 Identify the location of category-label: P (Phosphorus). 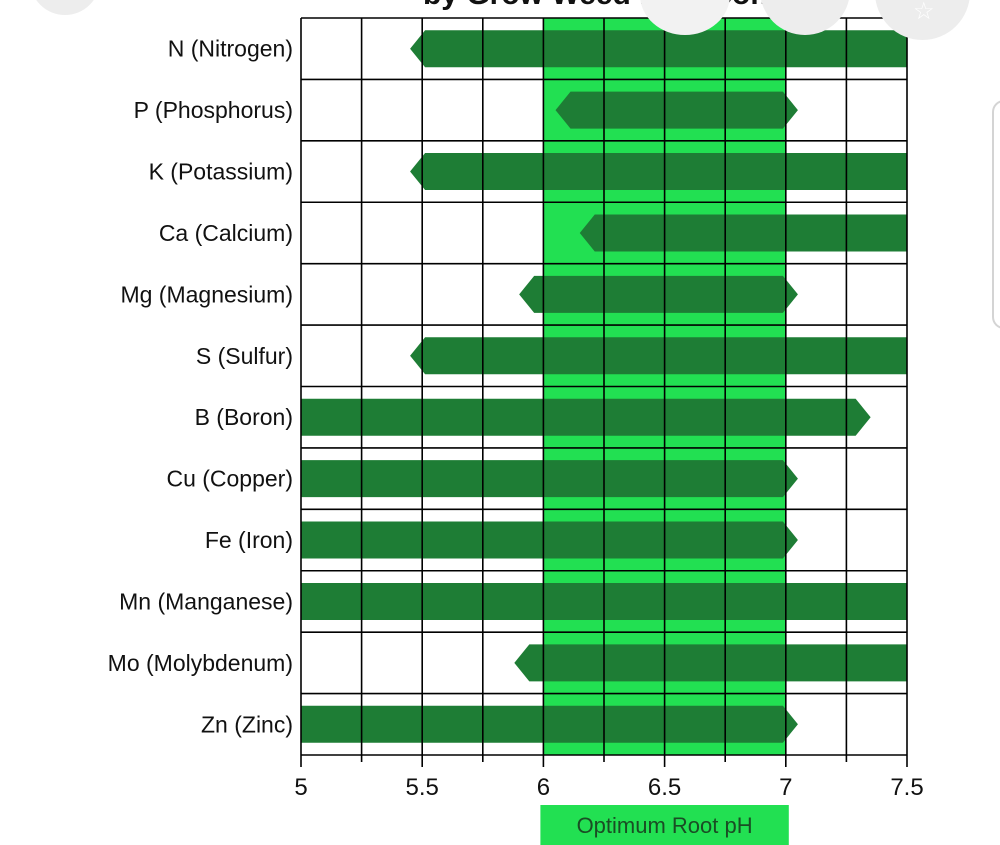
(213, 110).